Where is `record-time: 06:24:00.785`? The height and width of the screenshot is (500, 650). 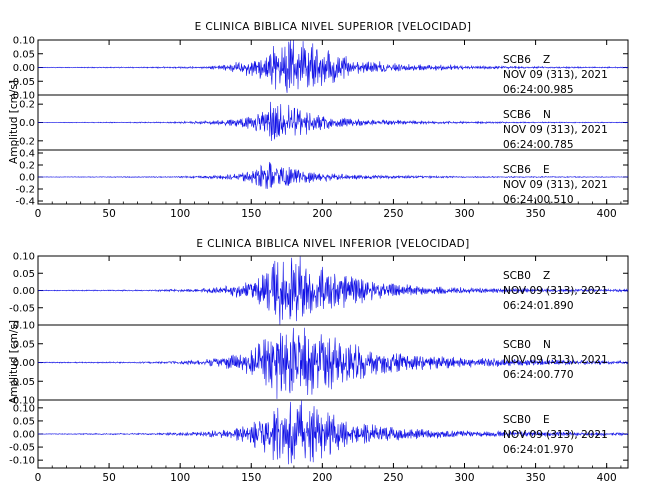 record-time: 06:24:00.785 is located at coordinates (538, 145).